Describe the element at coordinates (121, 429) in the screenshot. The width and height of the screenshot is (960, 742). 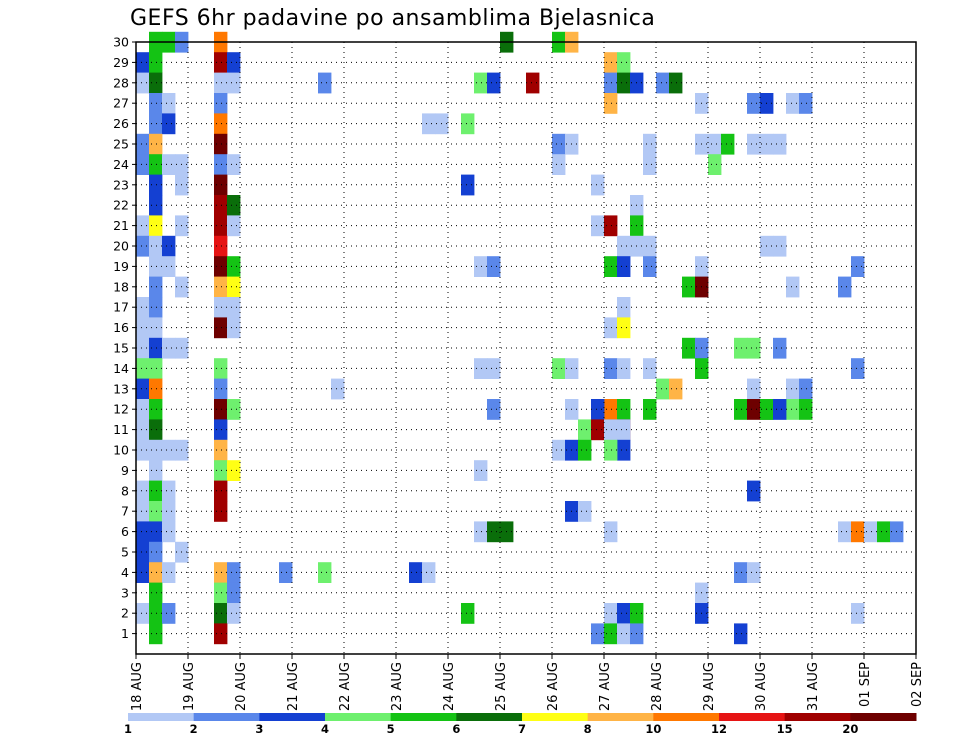
I see `y-tick-label: 11` at that location.